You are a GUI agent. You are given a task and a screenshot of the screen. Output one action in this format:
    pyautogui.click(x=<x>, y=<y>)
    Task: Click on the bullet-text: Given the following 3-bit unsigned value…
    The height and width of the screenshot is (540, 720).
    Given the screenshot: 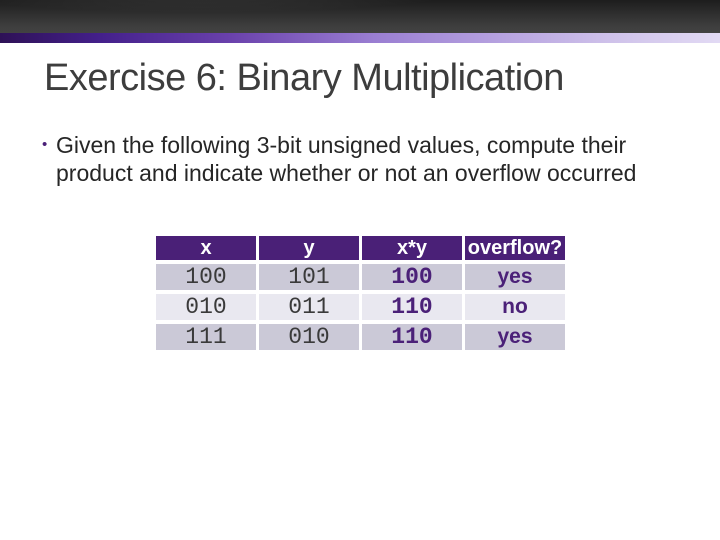 What is the action you would take?
    pyautogui.click(x=346, y=159)
    